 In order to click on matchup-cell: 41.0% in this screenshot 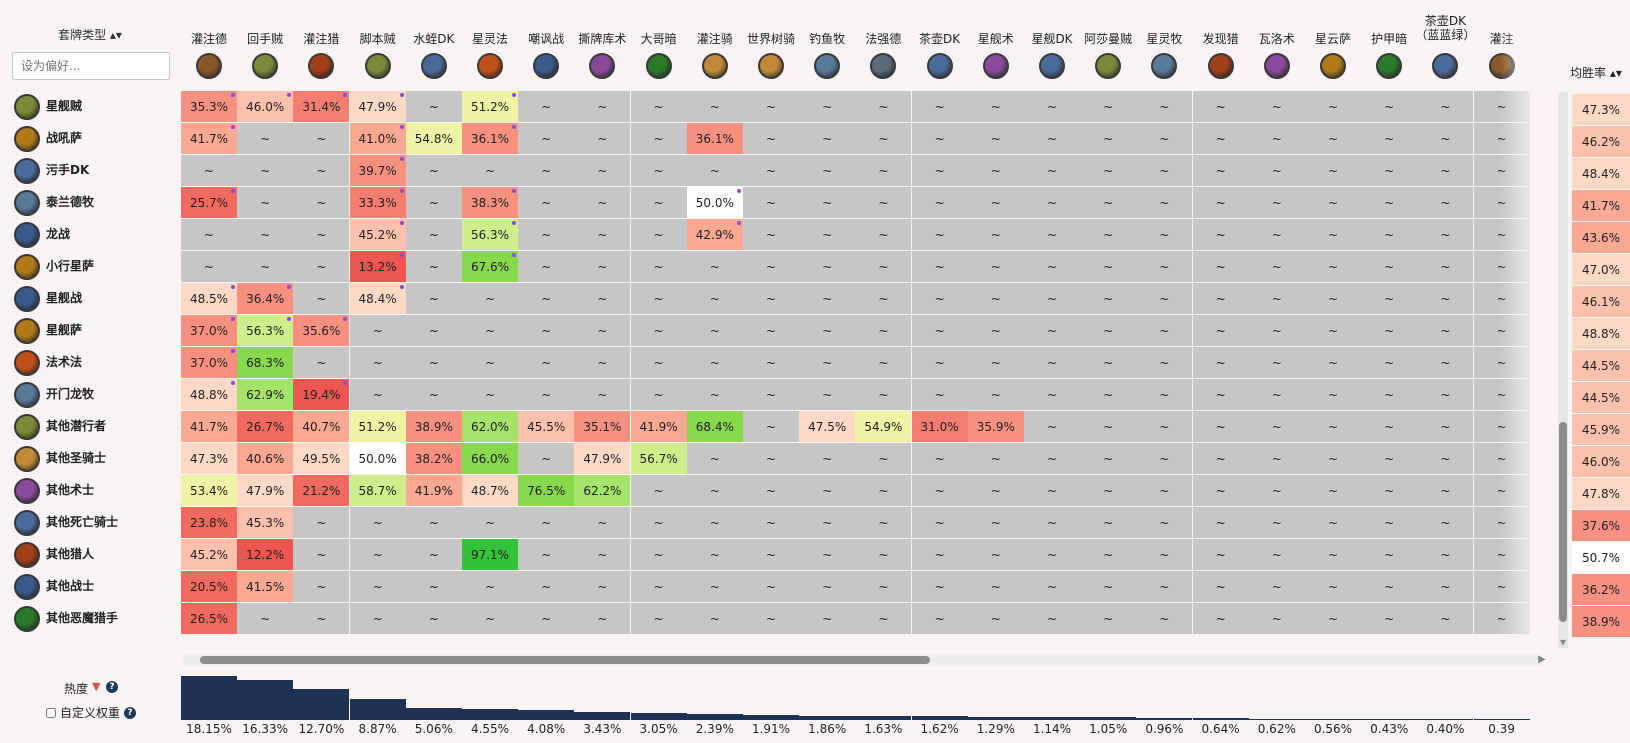, I will do `click(377, 138)`.